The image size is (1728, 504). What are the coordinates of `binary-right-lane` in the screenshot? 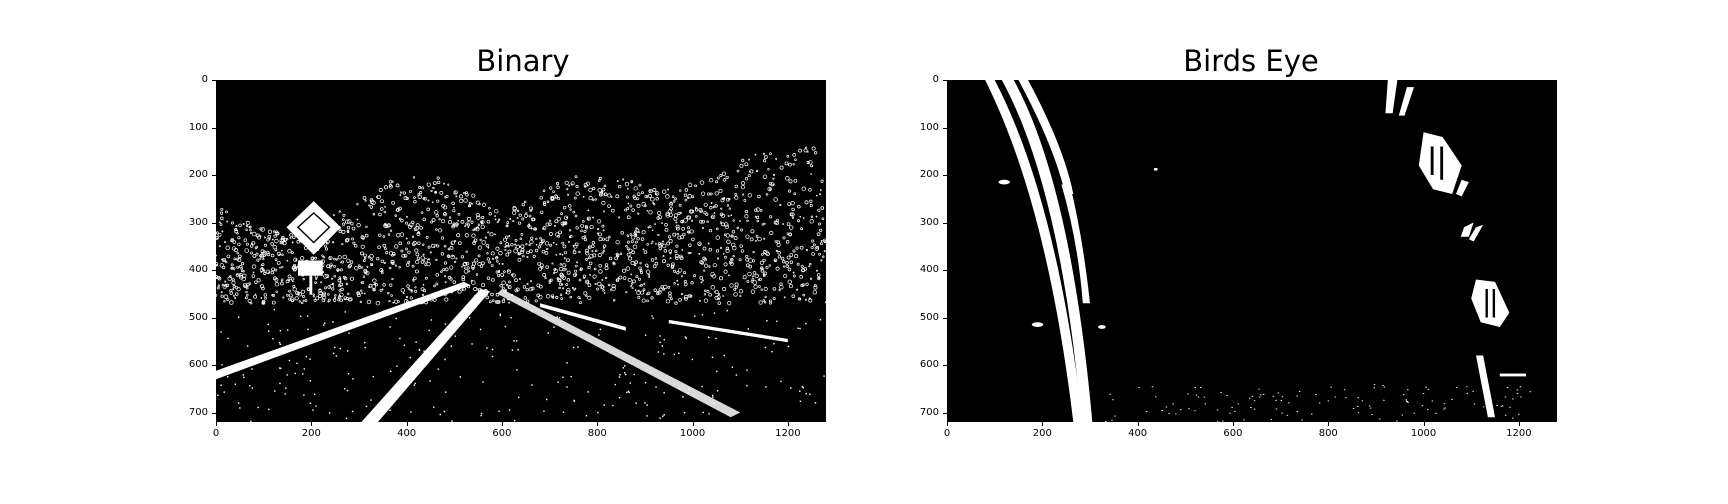 It's located at (619, 353).